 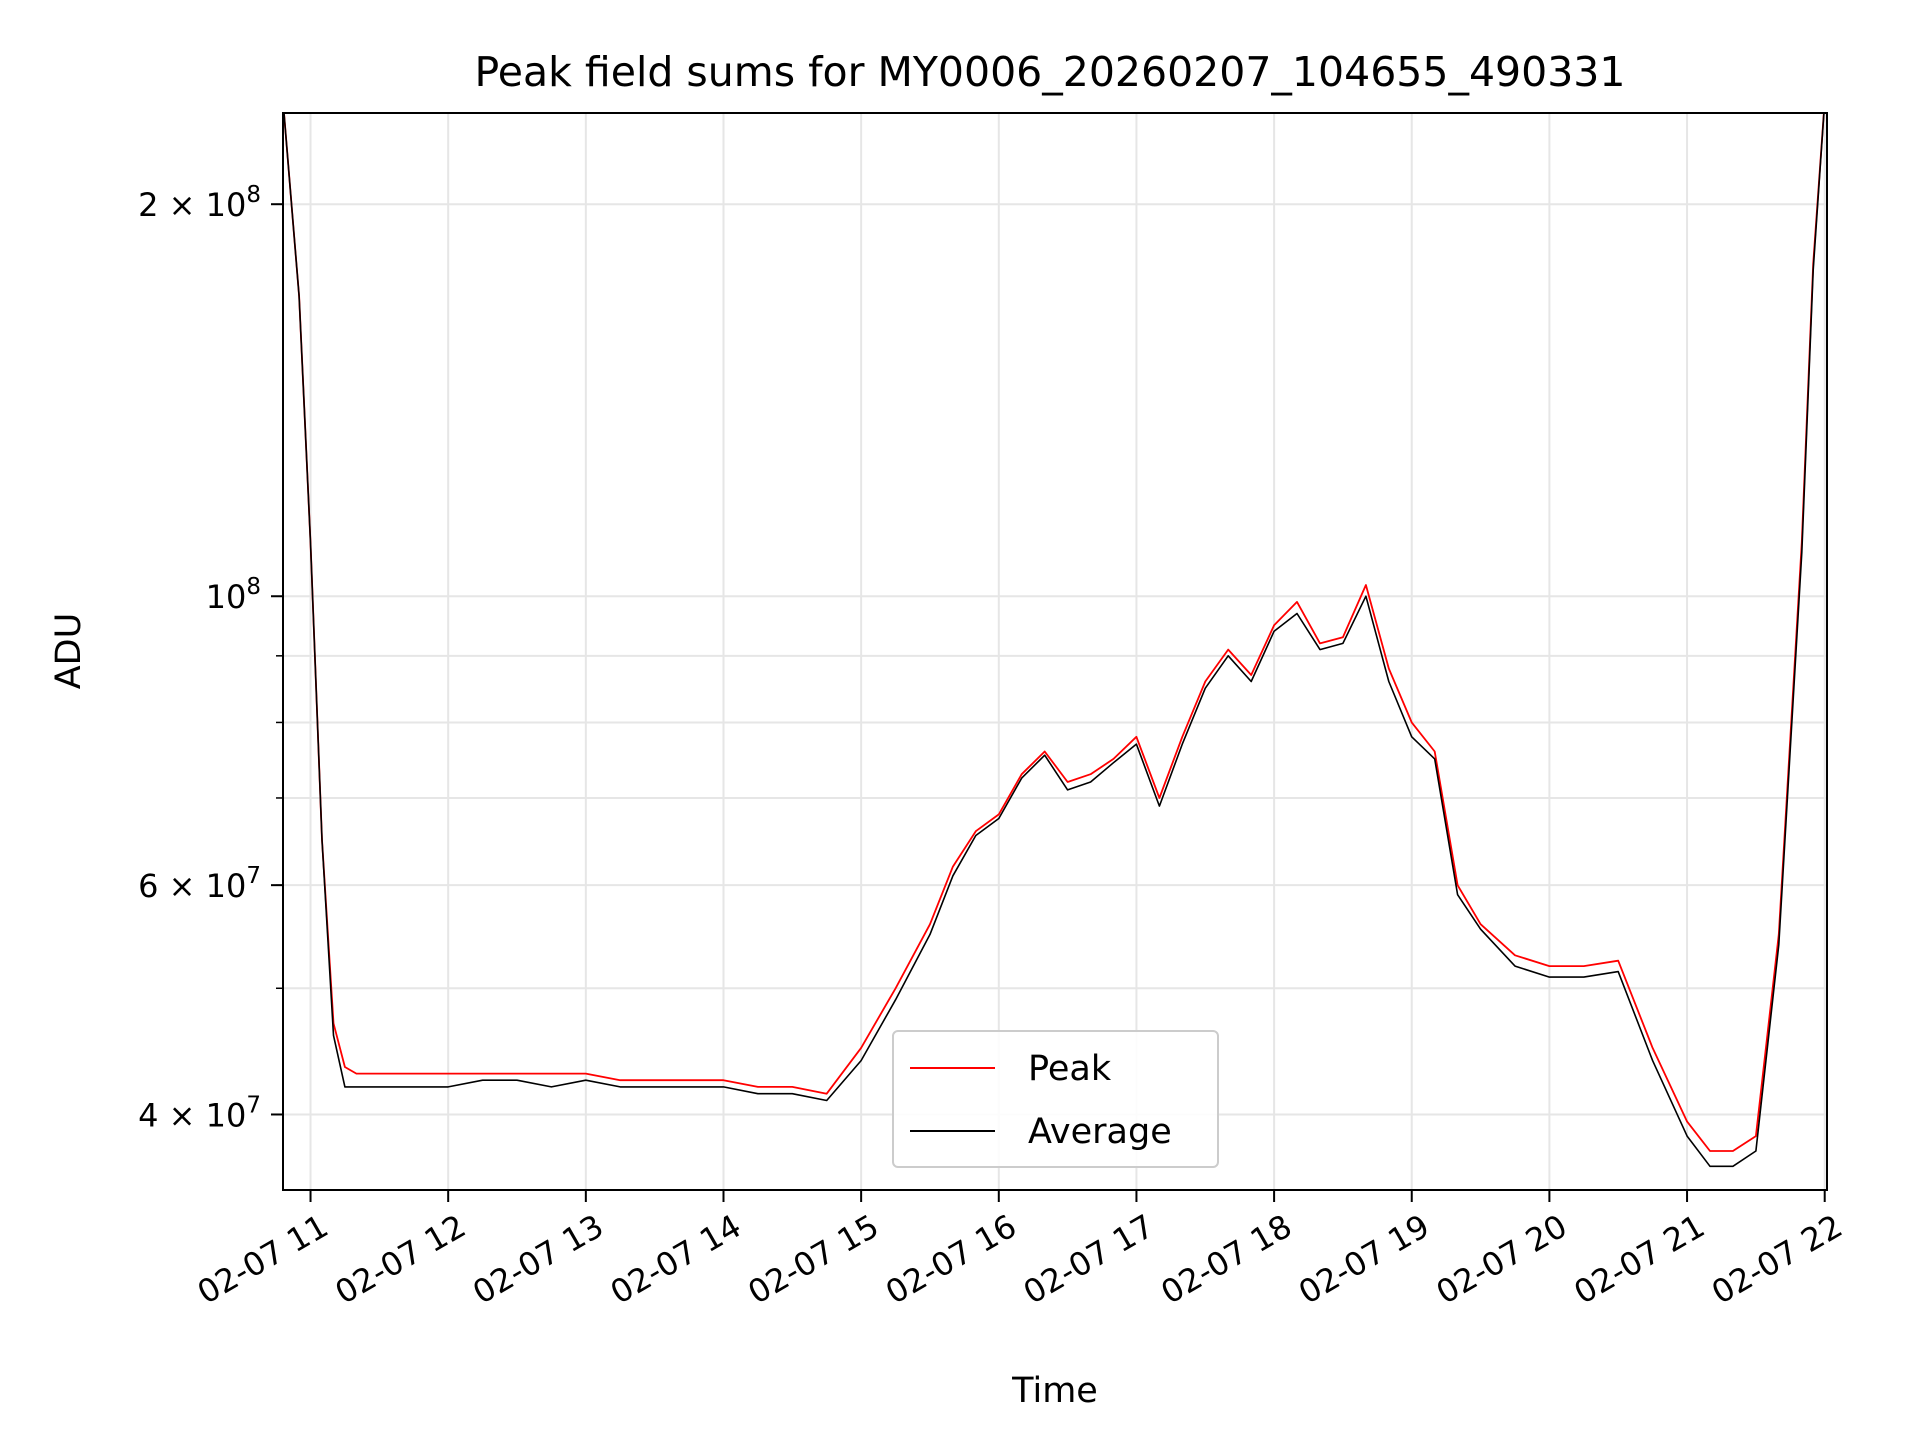 I want to click on legend-box, so click(x=1055, y=1099).